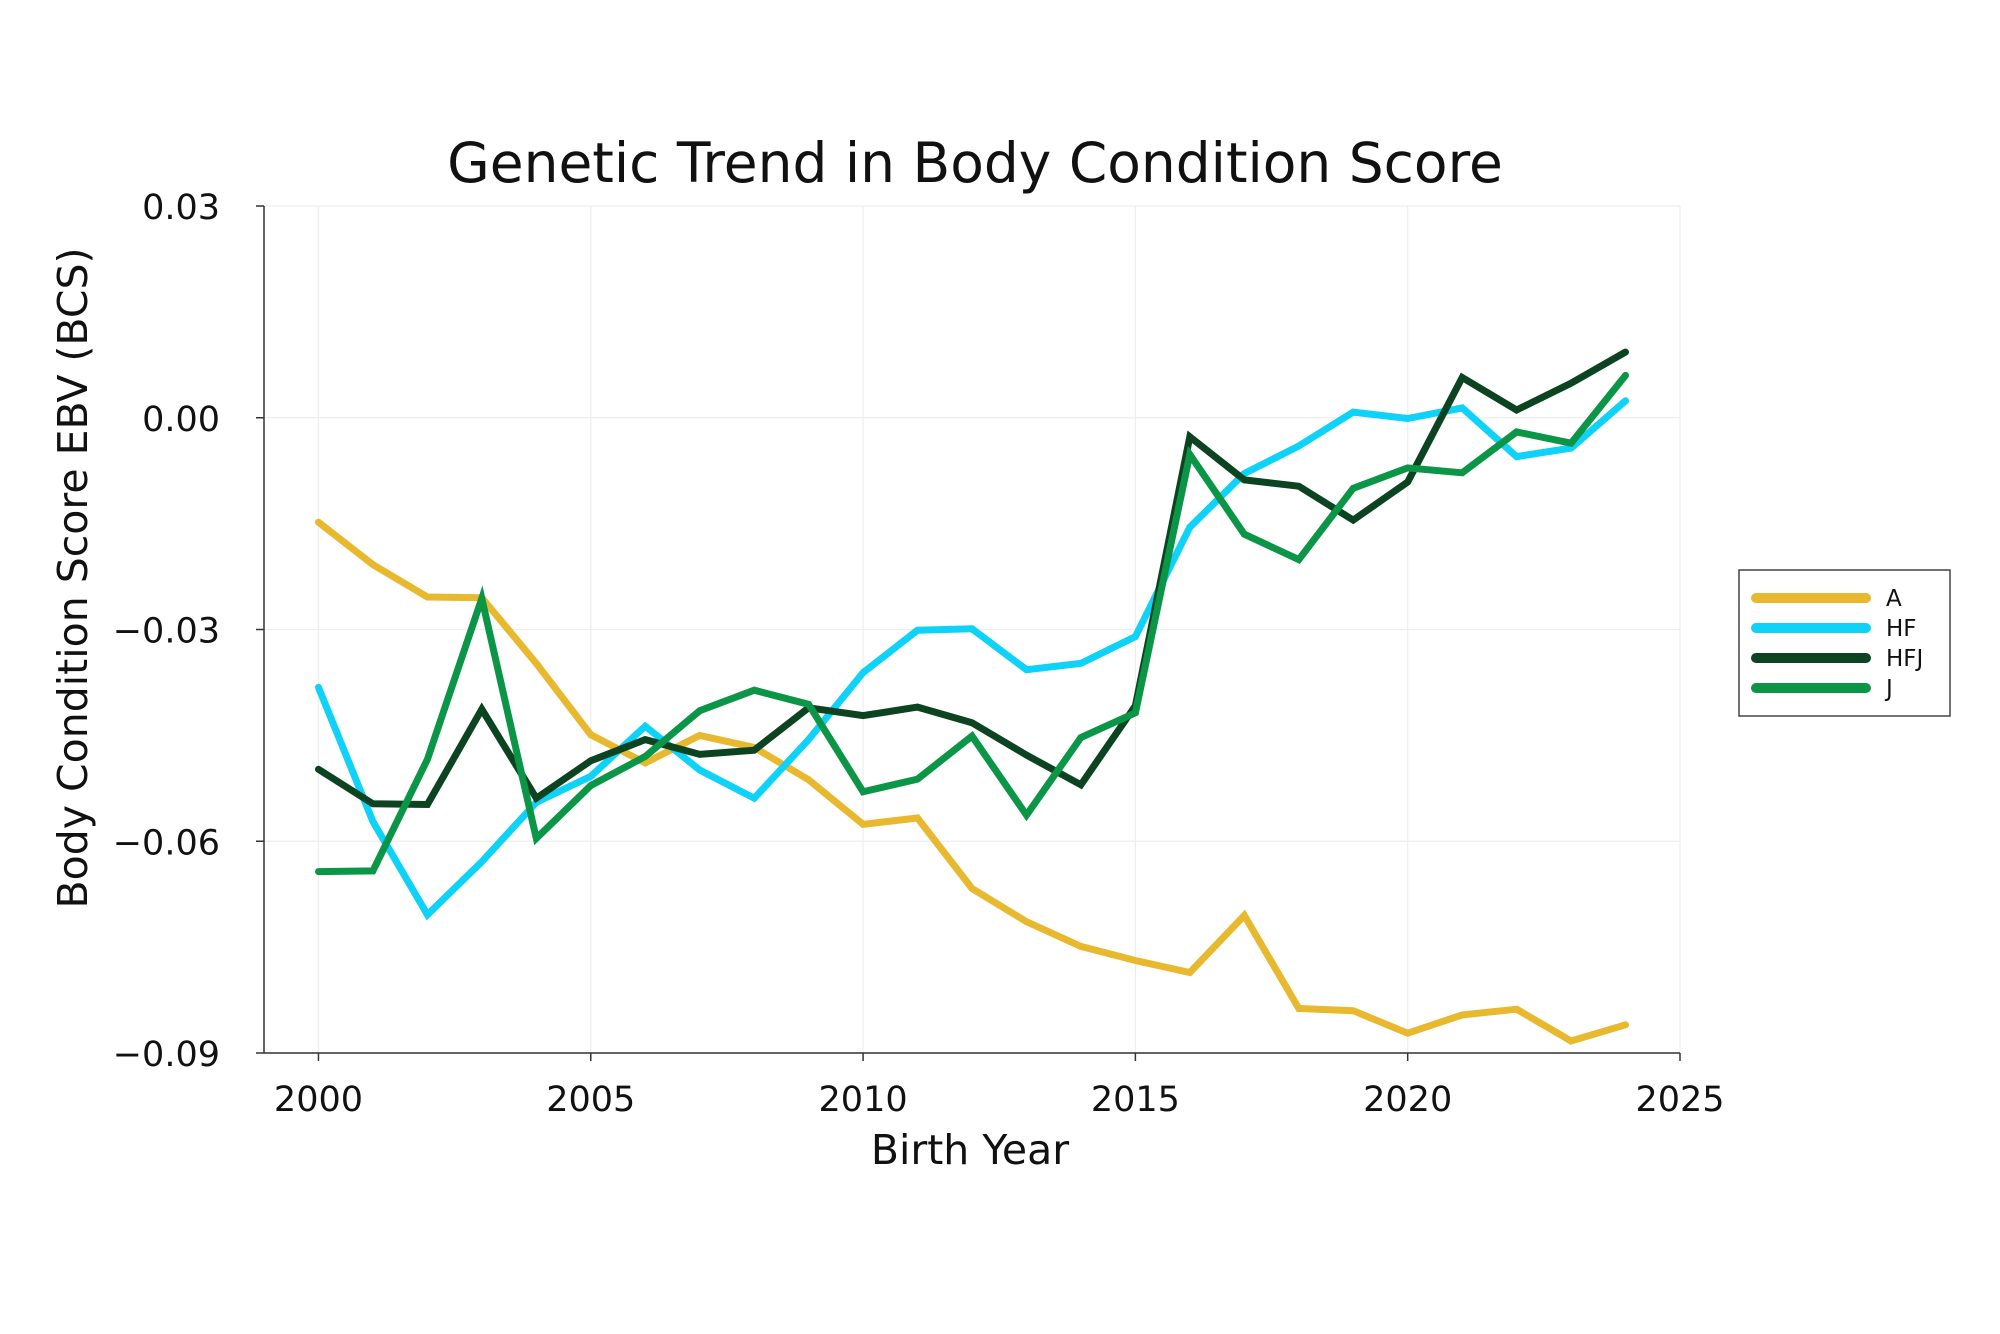 The image size is (2000, 1334). What do you see at coordinates (1135, 1100) in the screenshot?
I see `x-tick-label: 2015` at bounding box center [1135, 1100].